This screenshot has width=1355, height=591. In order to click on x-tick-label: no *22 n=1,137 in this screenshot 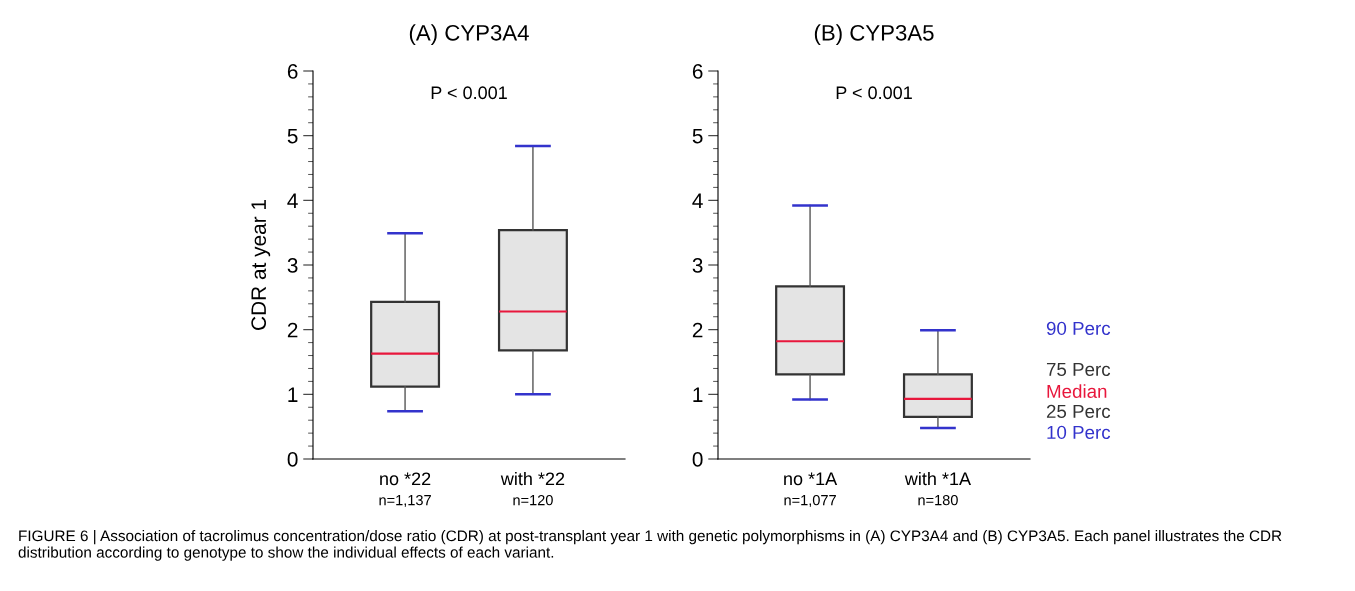, I will do `click(405, 489)`.